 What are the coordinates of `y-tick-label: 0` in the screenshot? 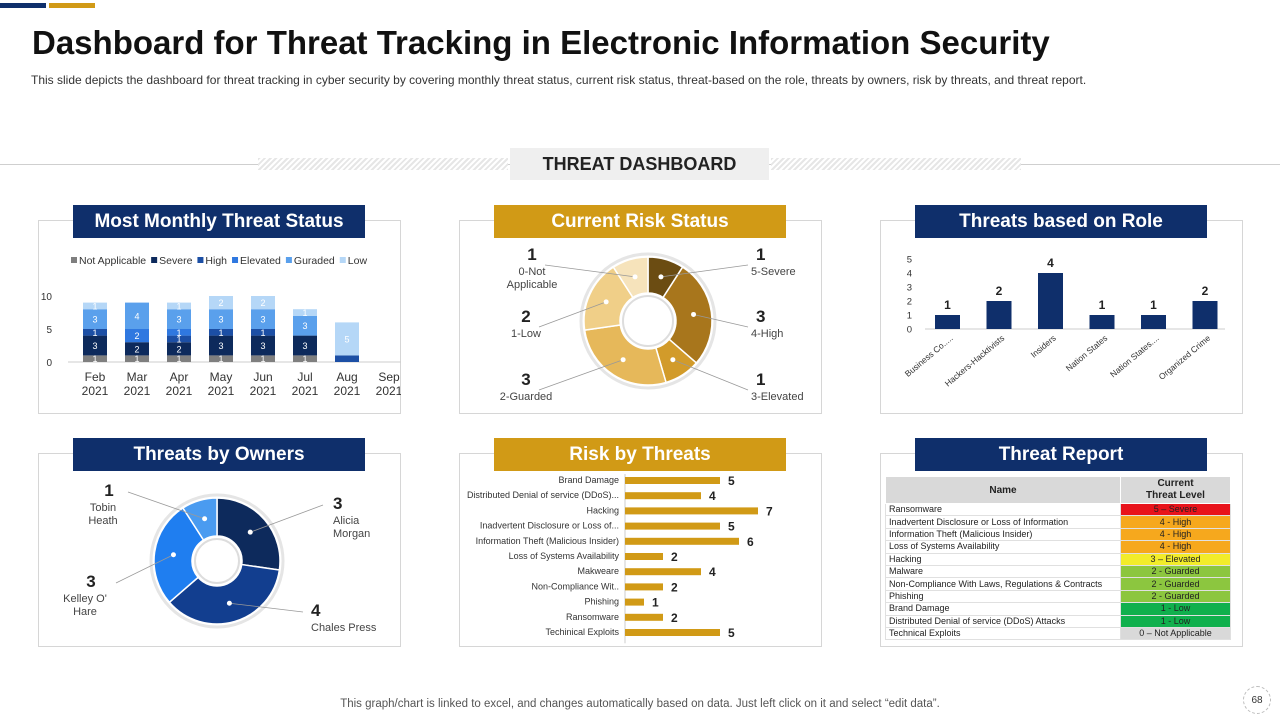 It's located at (49, 363).